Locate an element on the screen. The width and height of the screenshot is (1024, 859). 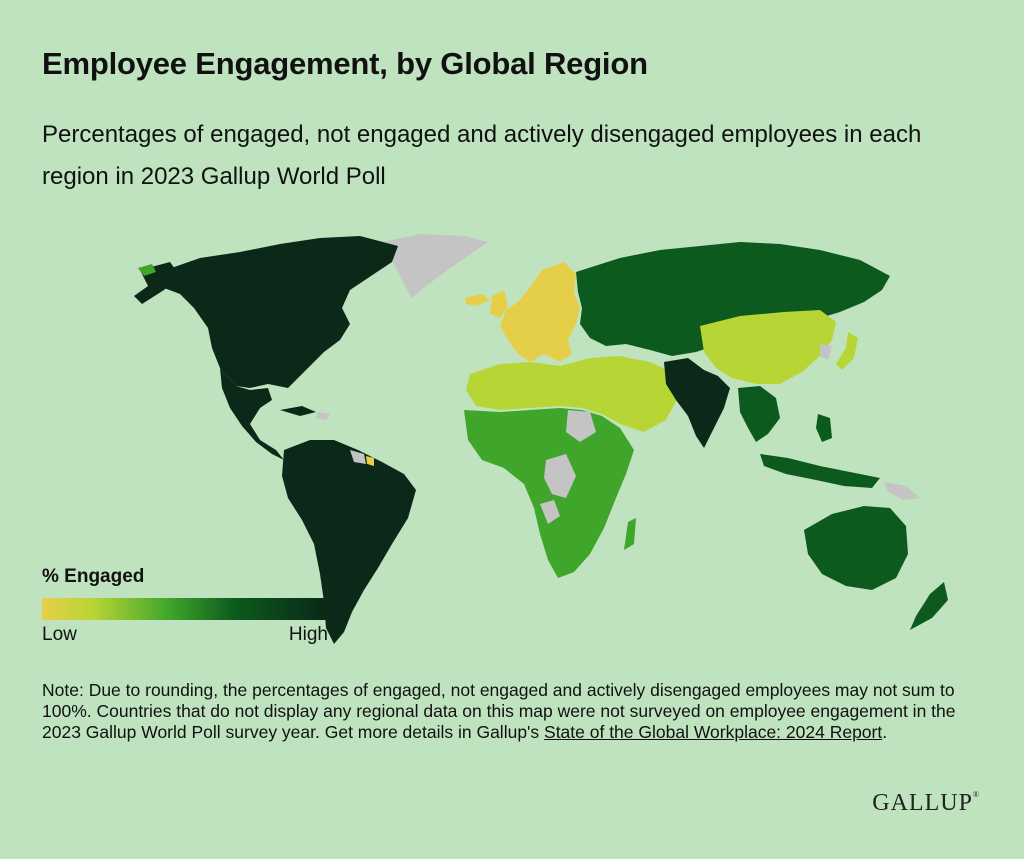
region-guiana-grey is located at coordinates (358, 457).